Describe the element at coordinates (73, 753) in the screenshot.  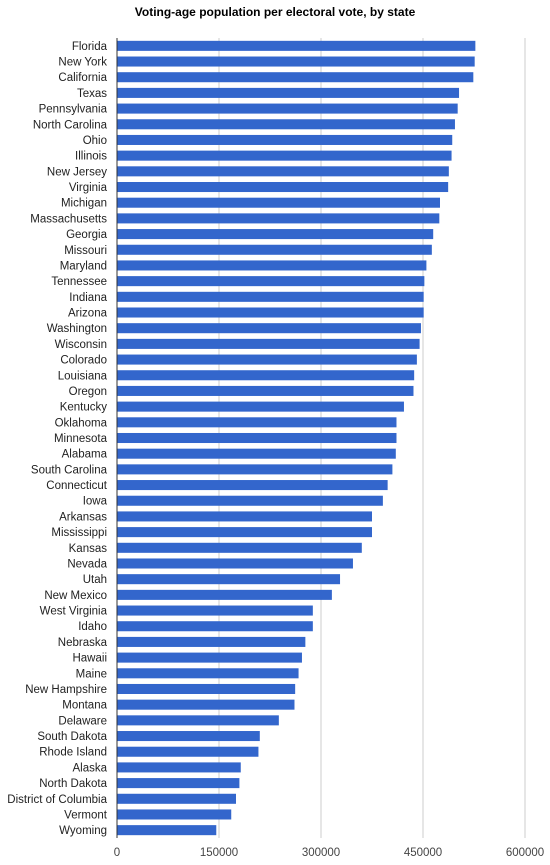
I see `category-label: Rhode Island` at that location.